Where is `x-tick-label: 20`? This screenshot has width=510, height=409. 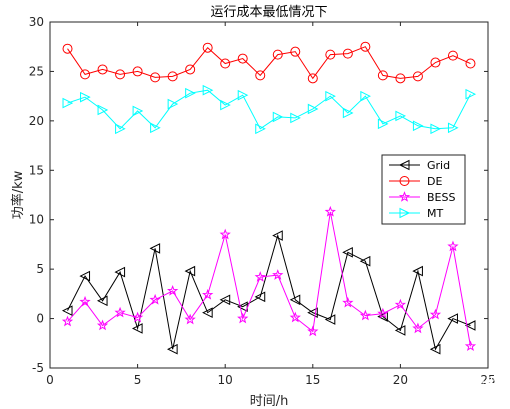
x-tick-label: 20 is located at coordinates (400, 380).